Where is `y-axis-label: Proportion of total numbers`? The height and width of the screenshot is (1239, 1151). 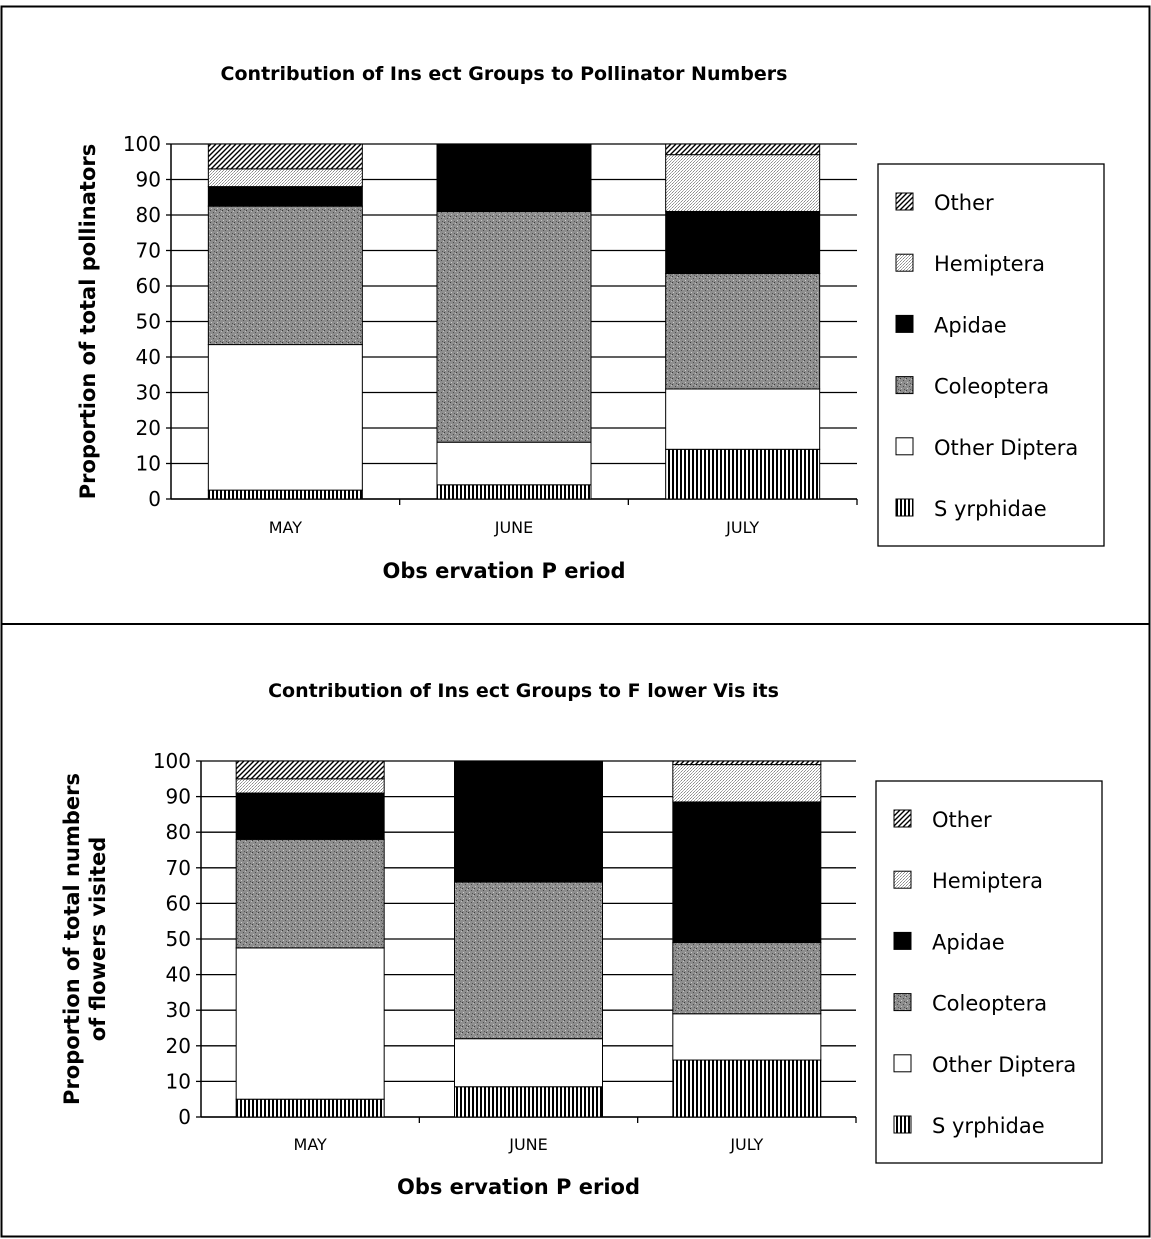 y-axis-label: Proportion of total numbers is located at coordinates (72, 939).